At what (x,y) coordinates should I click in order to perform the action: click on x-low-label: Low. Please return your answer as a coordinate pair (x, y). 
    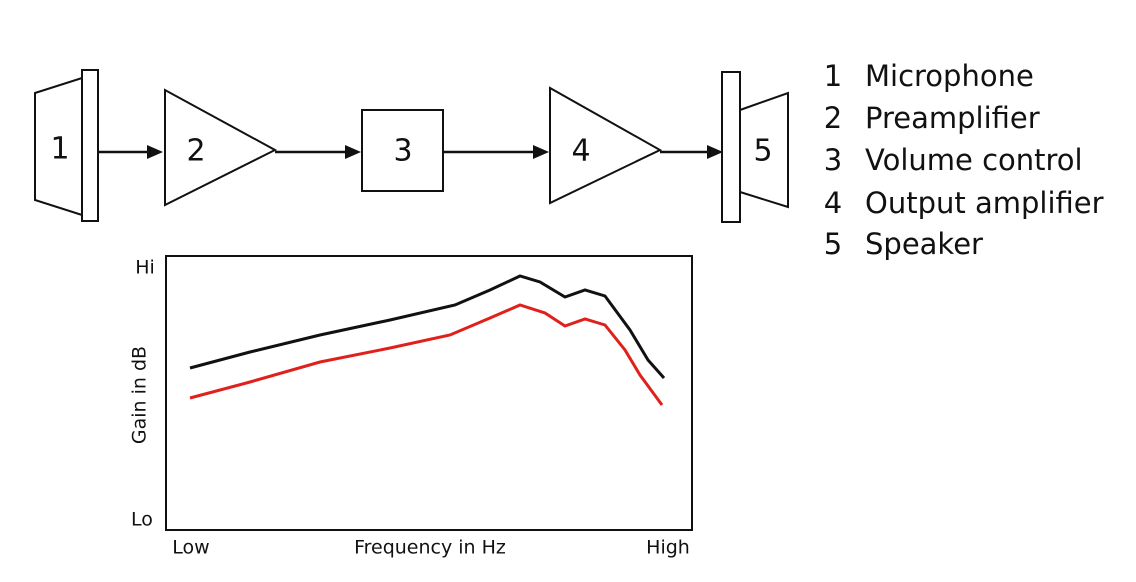
    Looking at the image, I should click on (190, 548).